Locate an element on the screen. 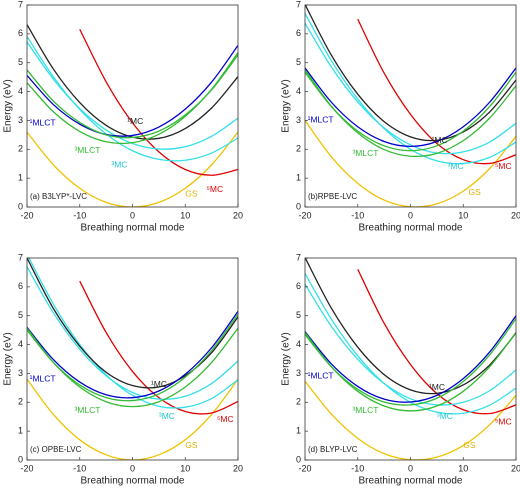  panel-tag: (a) B3LYP*-LVC is located at coordinates (58, 196).